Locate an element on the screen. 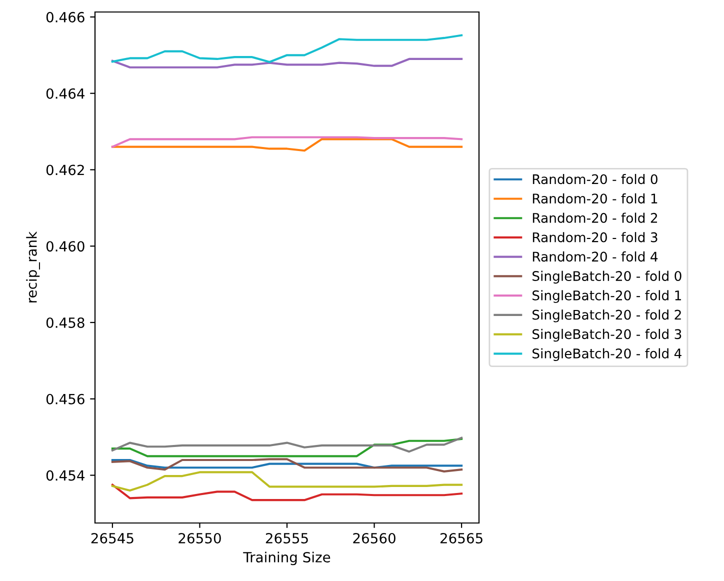  y-axis-title: recip_rank is located at coordinates (33, 266).